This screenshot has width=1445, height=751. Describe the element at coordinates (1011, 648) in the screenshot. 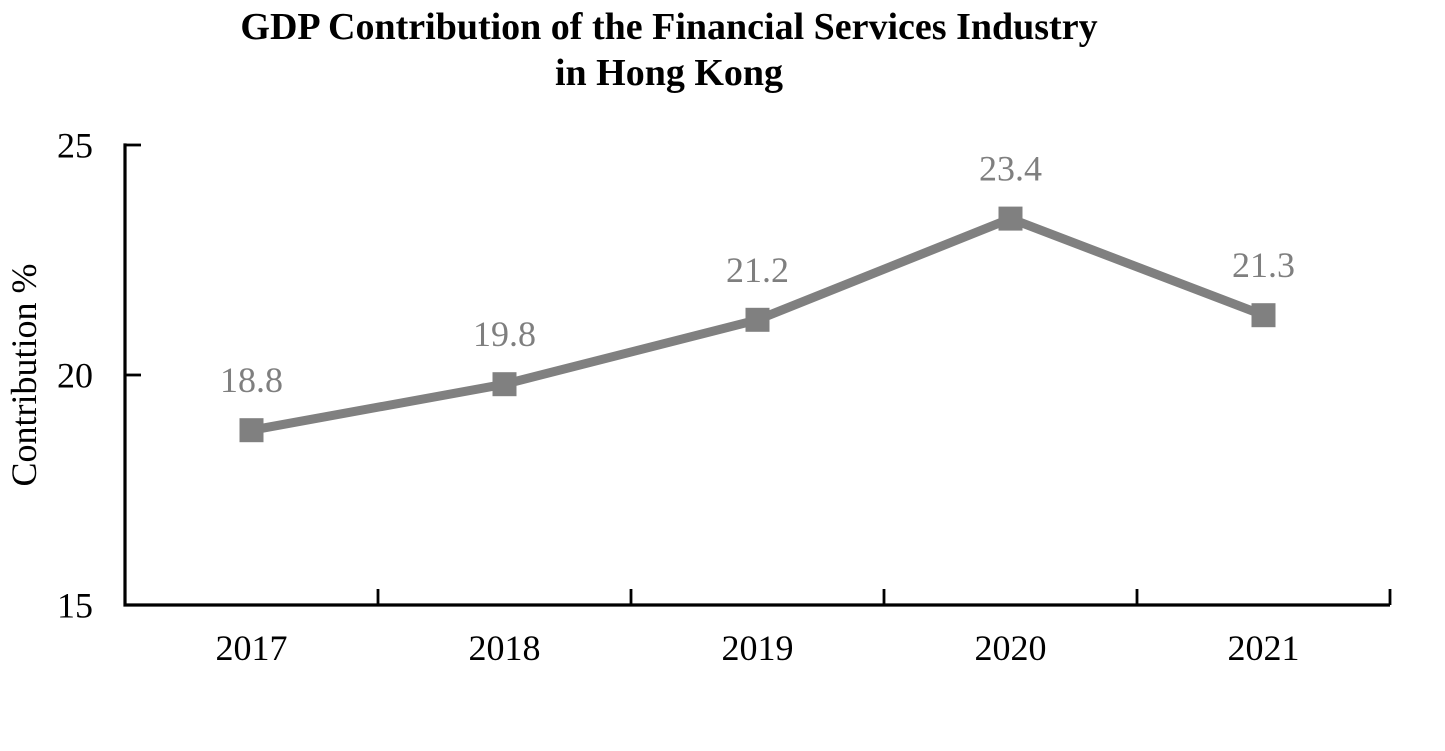

I see `x-tick-label: 2020` at that location.